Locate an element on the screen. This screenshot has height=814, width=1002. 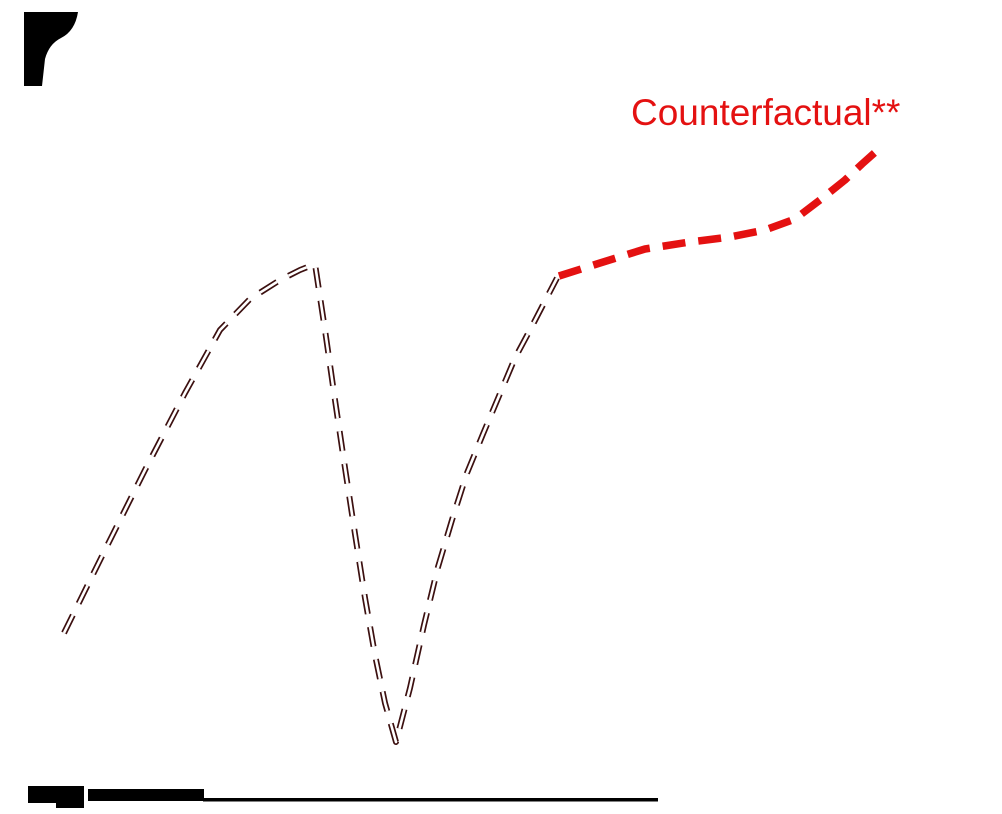
counterfactual-label: Counterfactual** is located at coordinates (766, 112).